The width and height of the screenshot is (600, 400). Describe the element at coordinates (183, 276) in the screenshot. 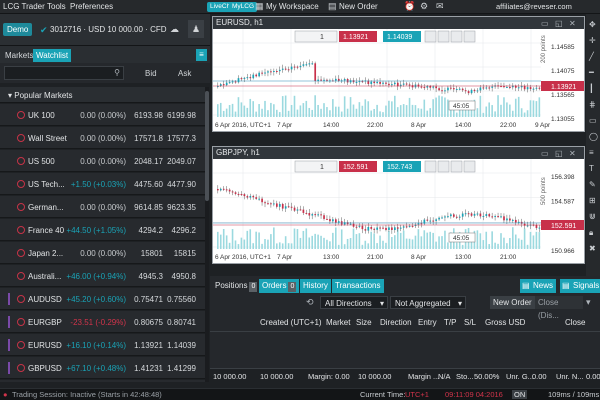

I see `ask-price: 4950.8` at that location.